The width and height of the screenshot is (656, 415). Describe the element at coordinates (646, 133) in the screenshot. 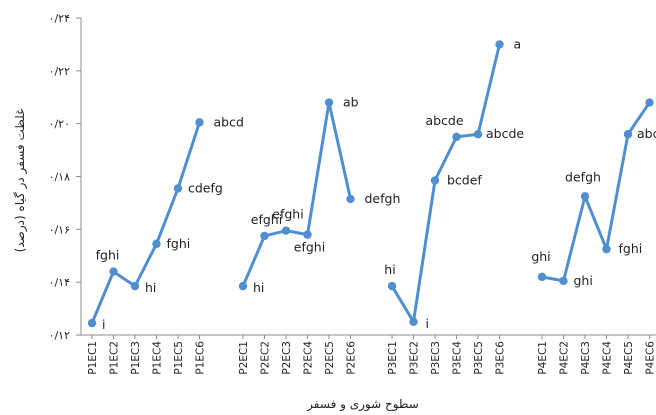

I see `data-label: abc` at that location.